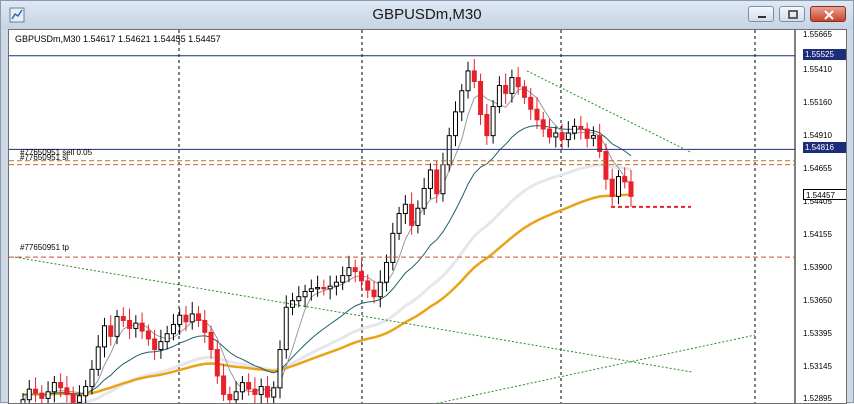 Image resolution: width=854 pixels, height=404 pixels. What do you see at coordinates (817, 168) in the screenshot?
I see `price-tick: 1.54655` at bounding box center [817, 168].